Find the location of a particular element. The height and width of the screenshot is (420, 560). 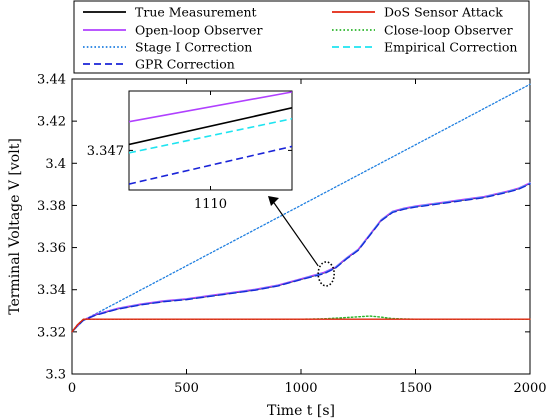

inset-series is located at coordinates (210, 138).